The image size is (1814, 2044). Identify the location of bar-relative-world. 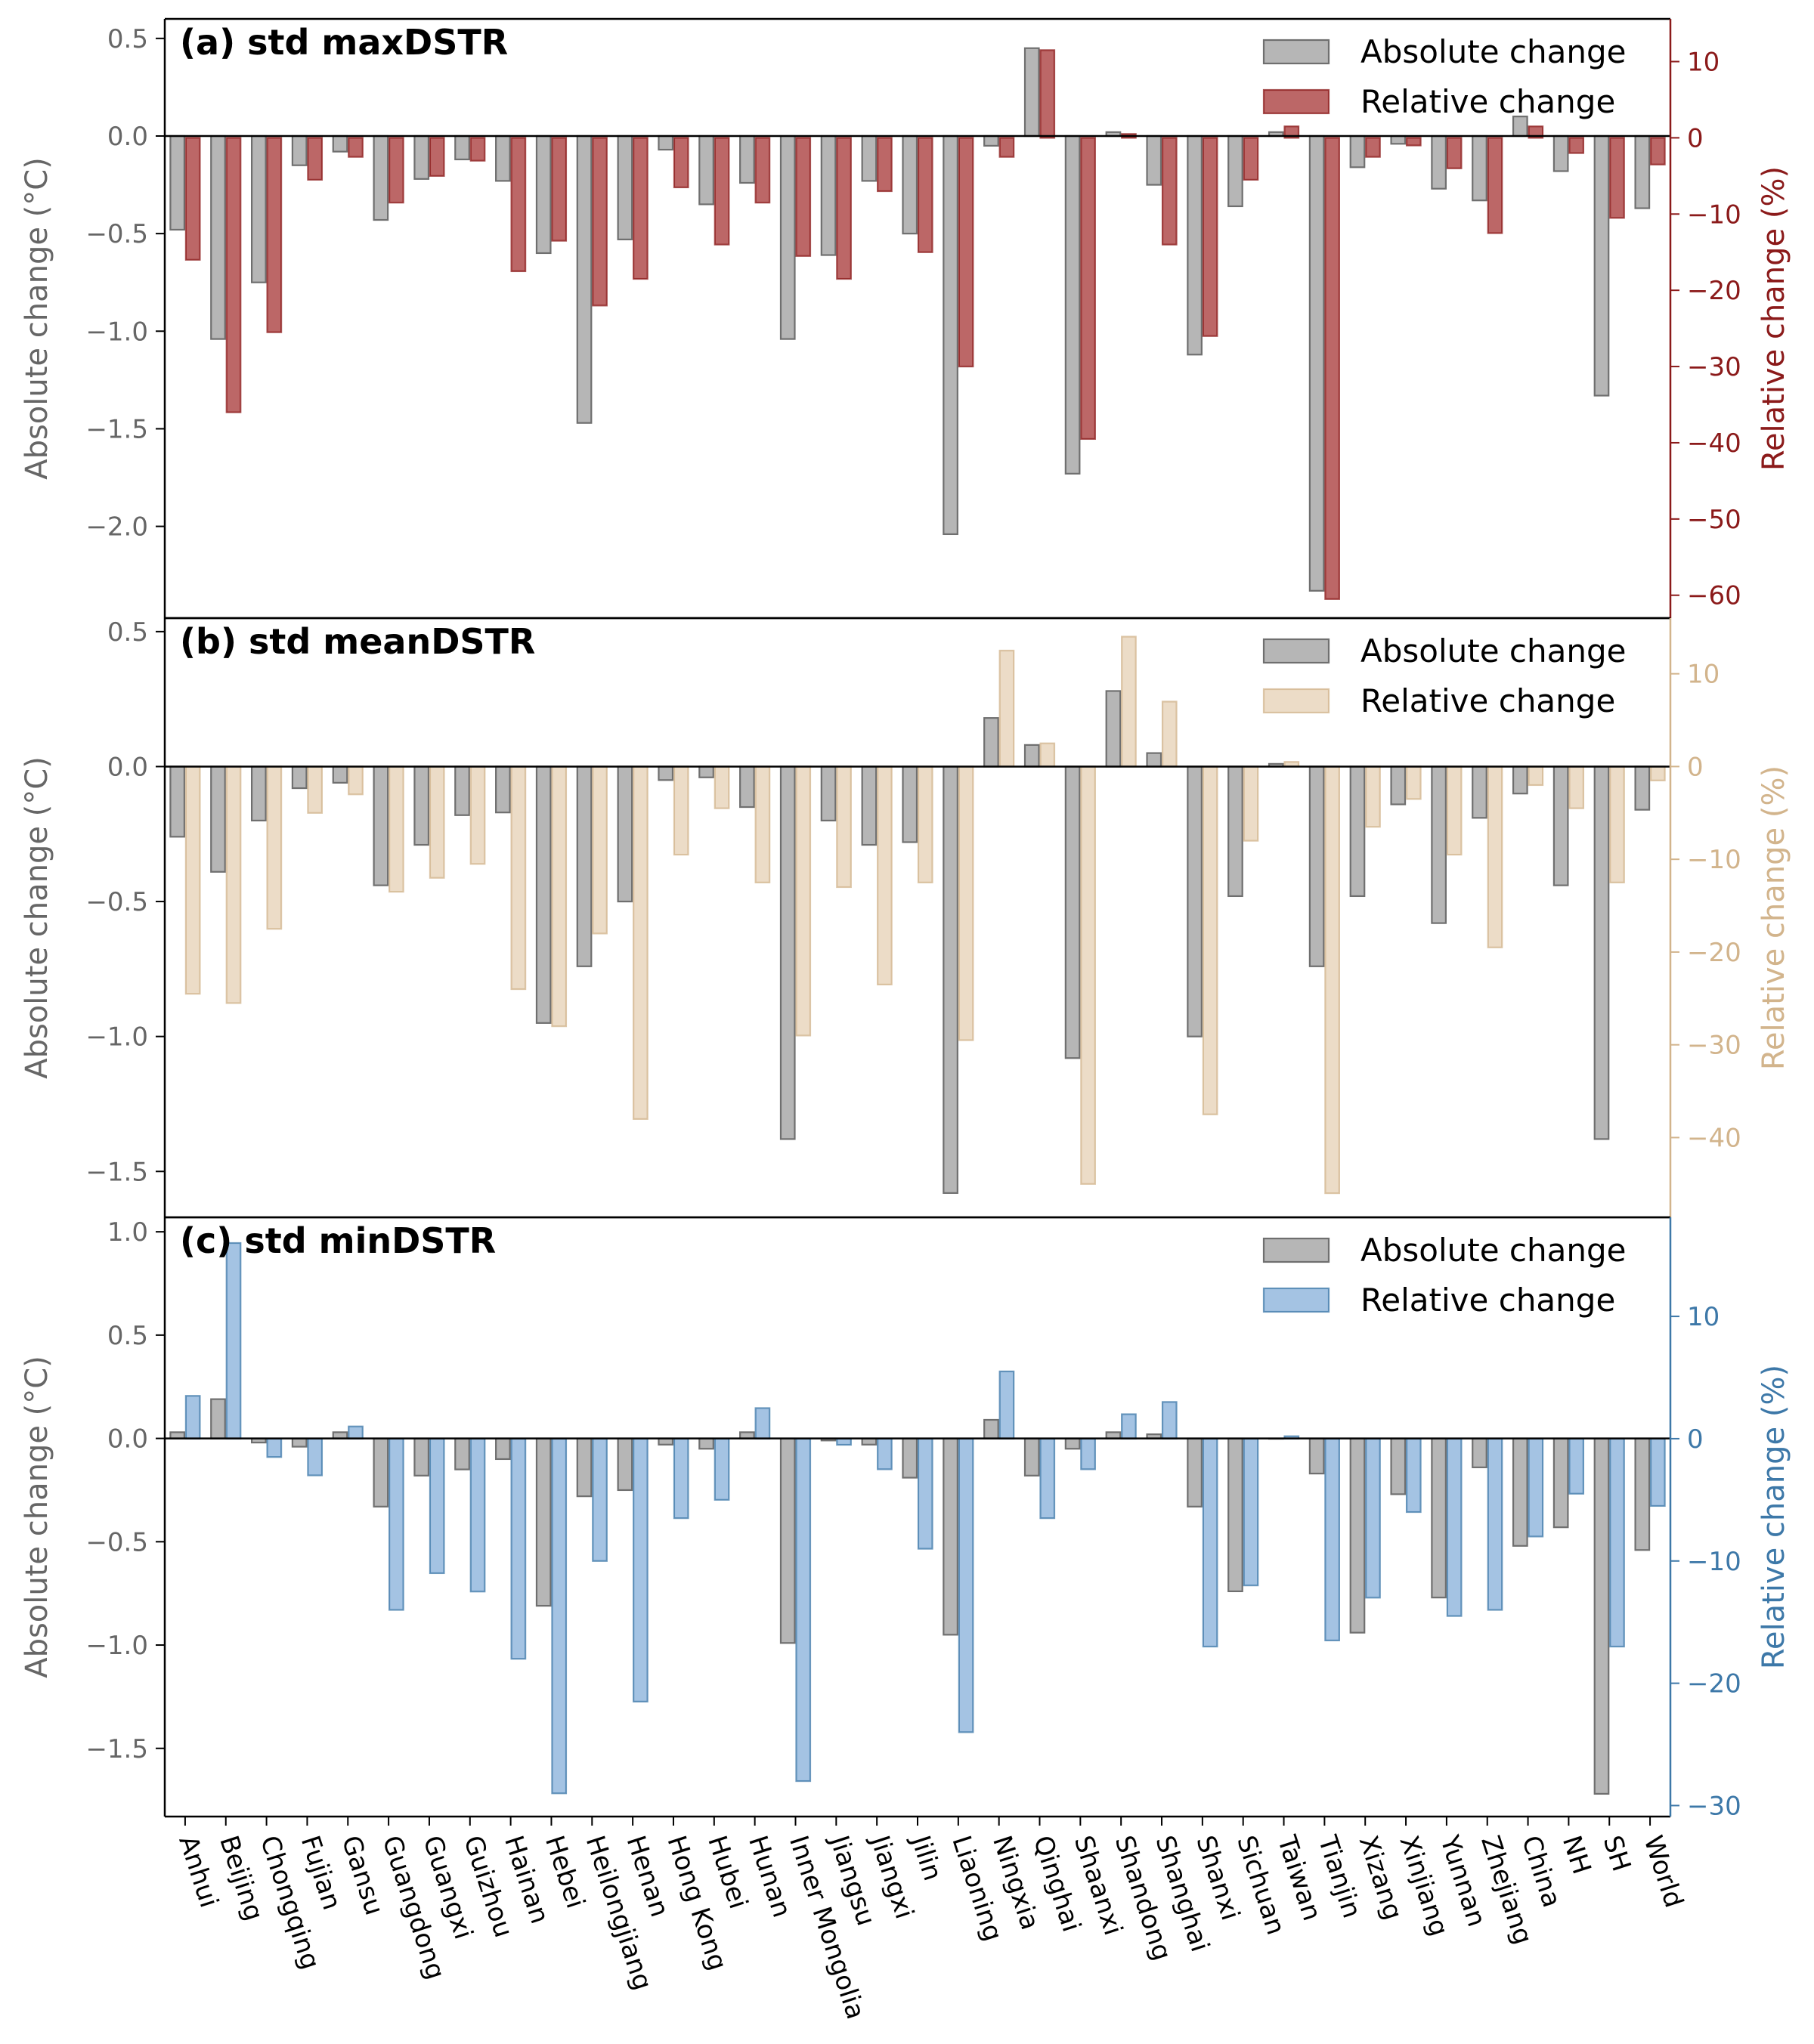
(1657, 151).